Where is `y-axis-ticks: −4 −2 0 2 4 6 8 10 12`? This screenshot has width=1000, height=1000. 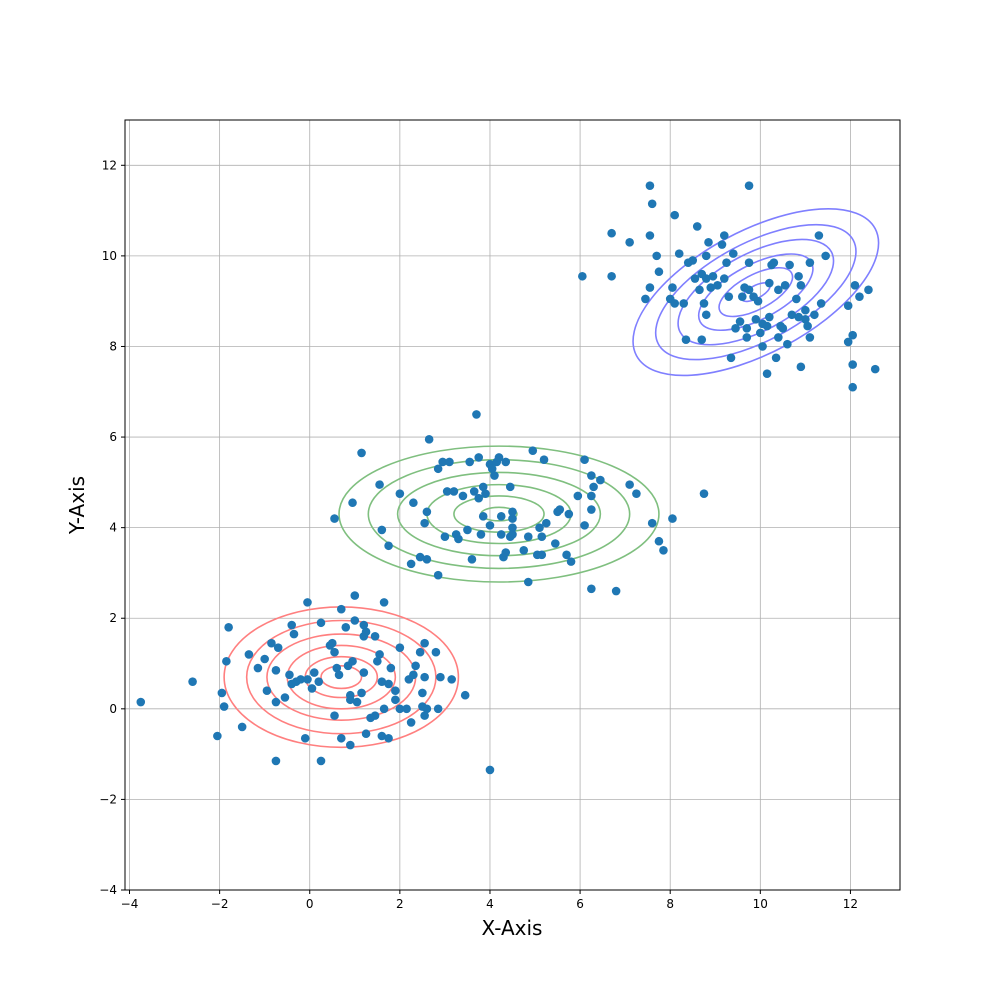 y-axis-ticks: −4 −2 0 2 4 6 8 10 12 is located at coordinates (112, 527).